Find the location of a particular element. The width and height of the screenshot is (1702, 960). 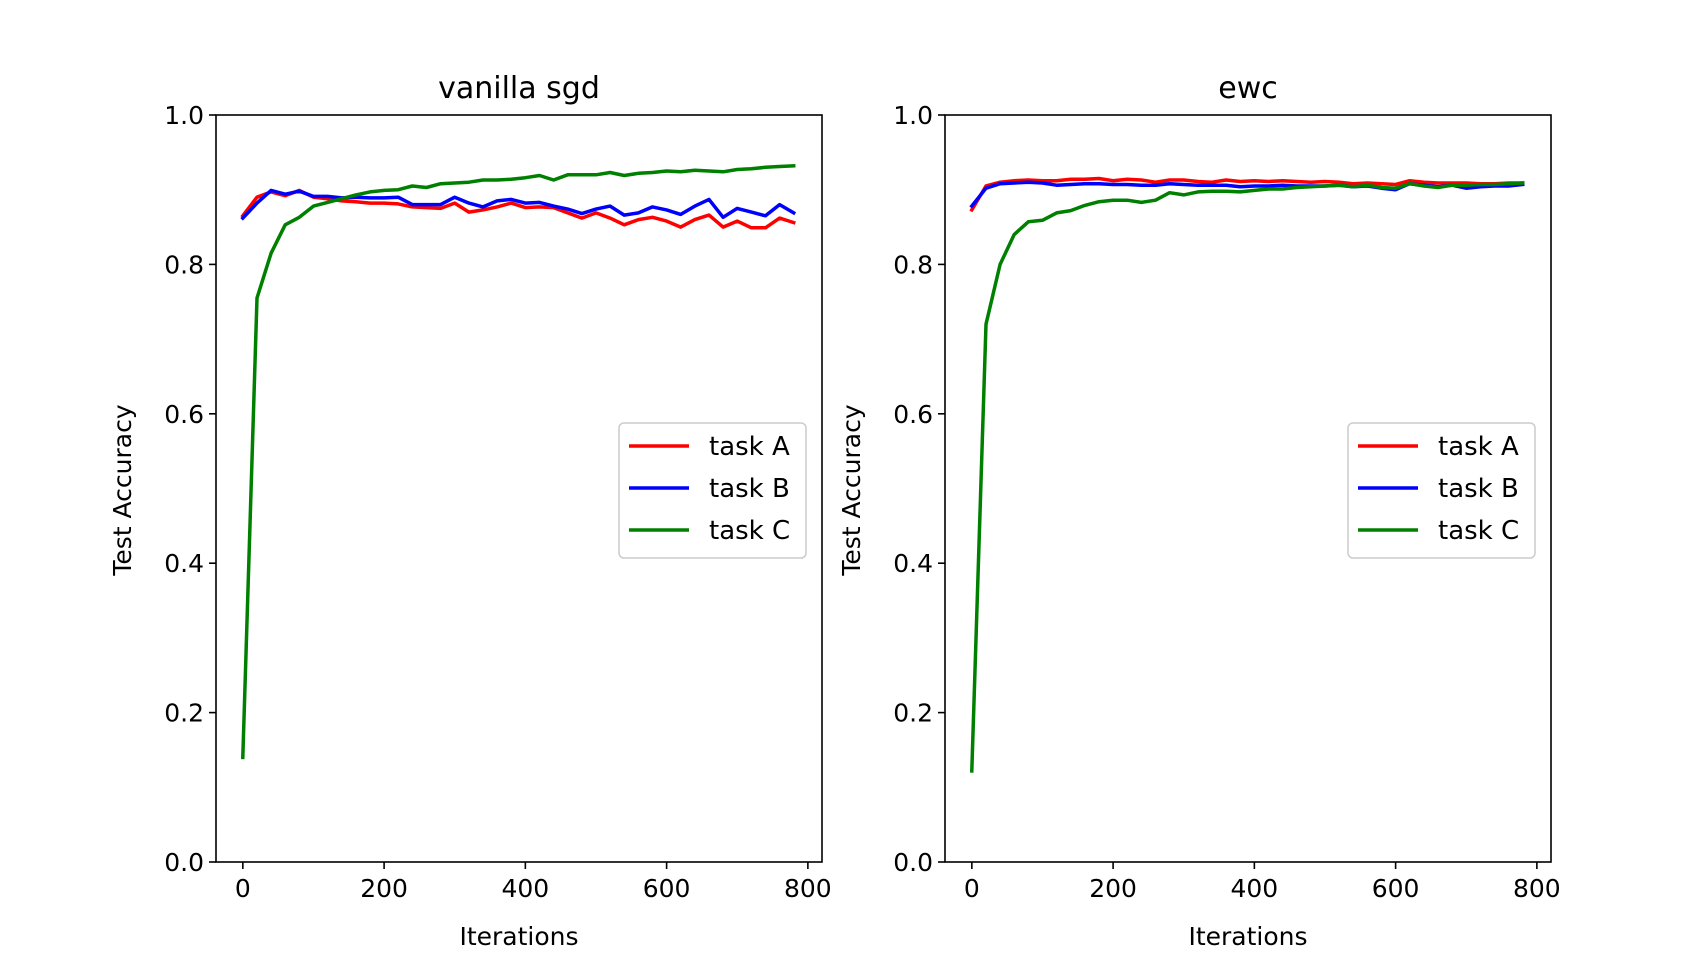

chart-title: vanilla sgd is located at coordinates (519, 88).